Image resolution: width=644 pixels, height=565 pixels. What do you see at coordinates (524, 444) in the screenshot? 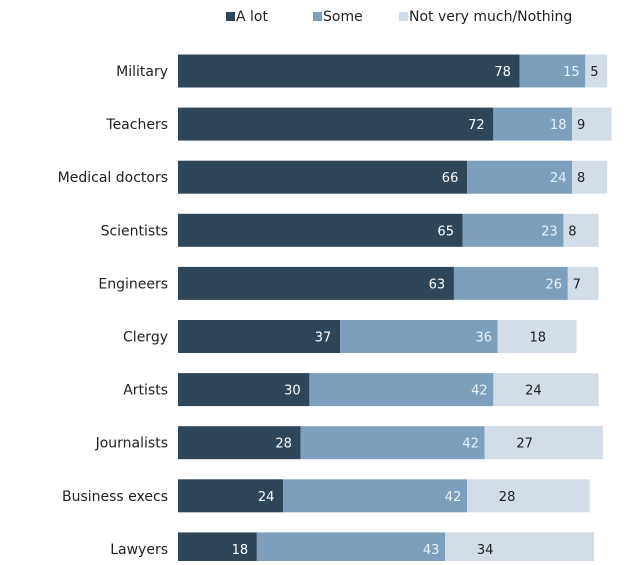
I see `value-label-not-very-much-nothing-journalists: 27` at bounding box center [524, 444].